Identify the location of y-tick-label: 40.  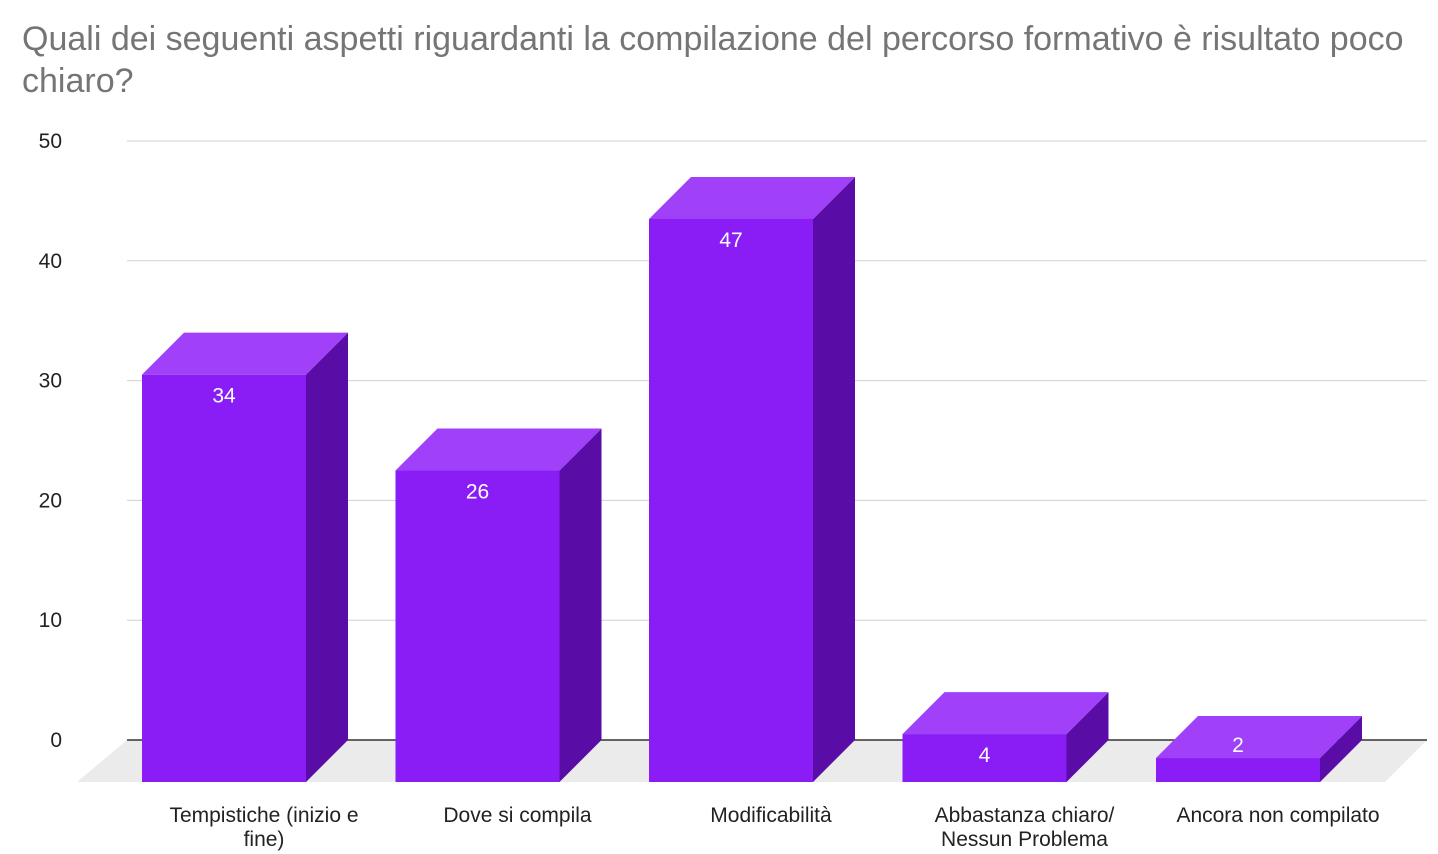
(50, 261).